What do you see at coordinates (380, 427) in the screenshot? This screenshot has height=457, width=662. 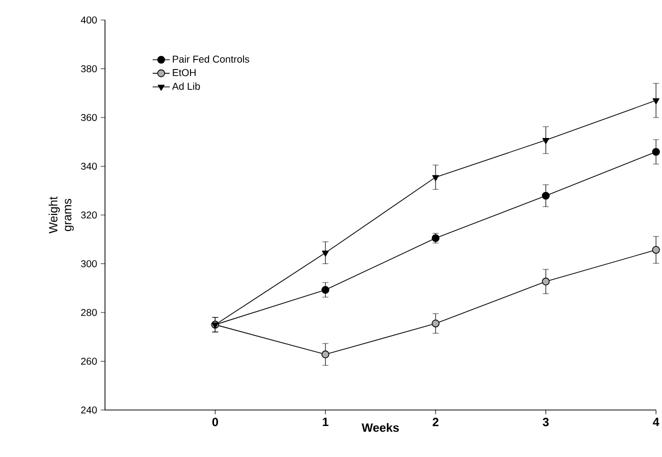 I see `x-axis-title: Weeks` at bounding box center [380, 427].